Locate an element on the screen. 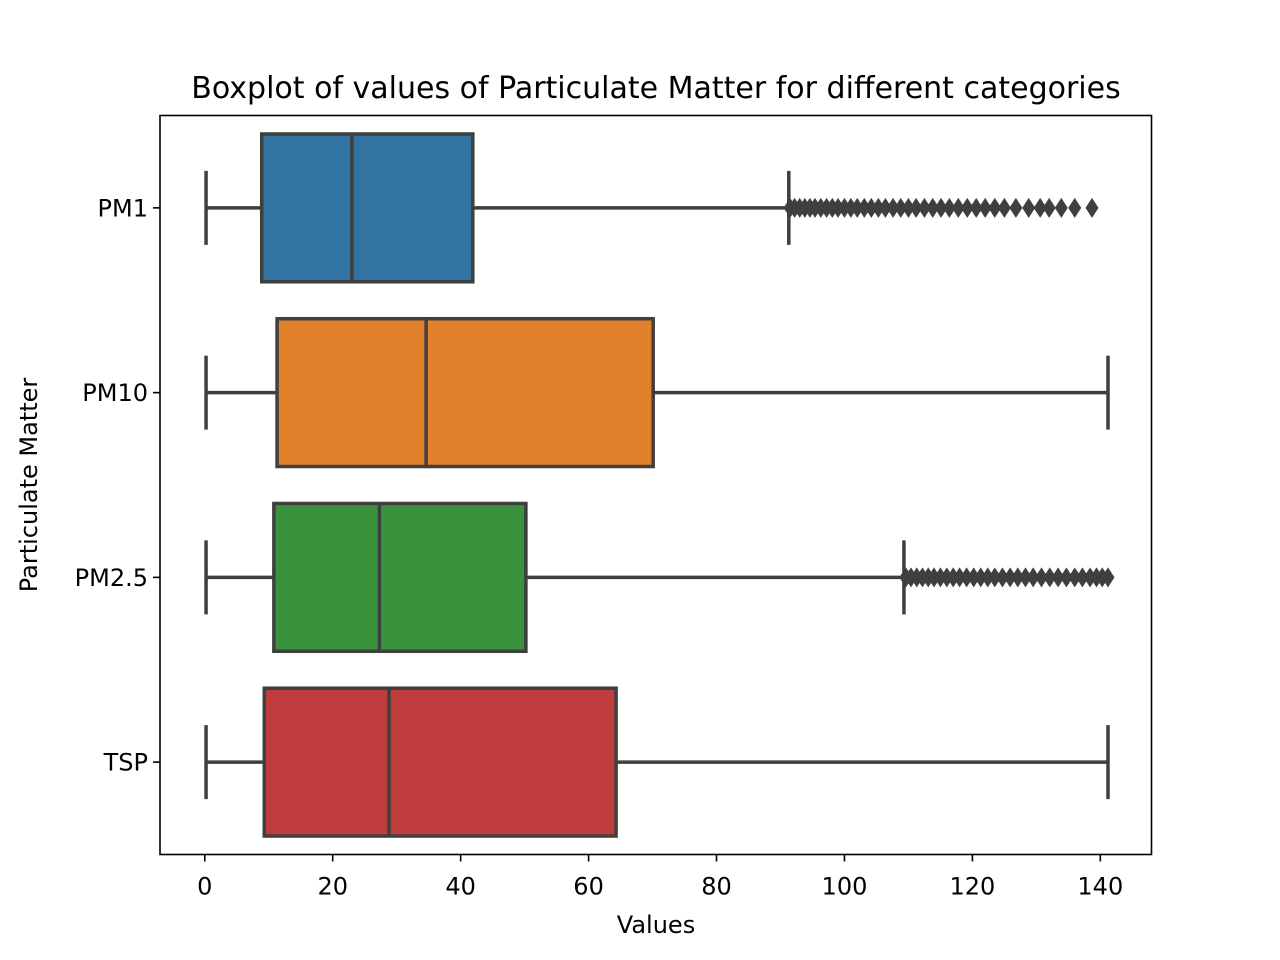  box-pm1 is located at coordinates (651, 208).